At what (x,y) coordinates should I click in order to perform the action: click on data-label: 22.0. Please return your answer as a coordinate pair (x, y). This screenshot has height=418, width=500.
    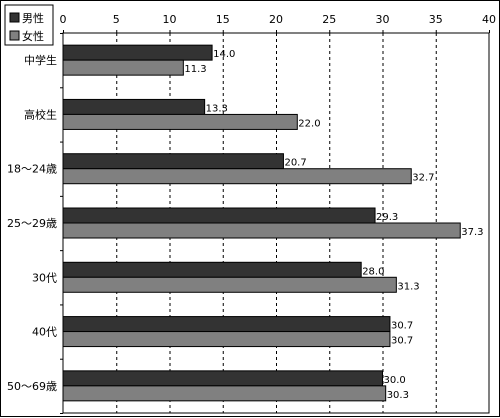
    Looking at the image, I should click on (309, 123).